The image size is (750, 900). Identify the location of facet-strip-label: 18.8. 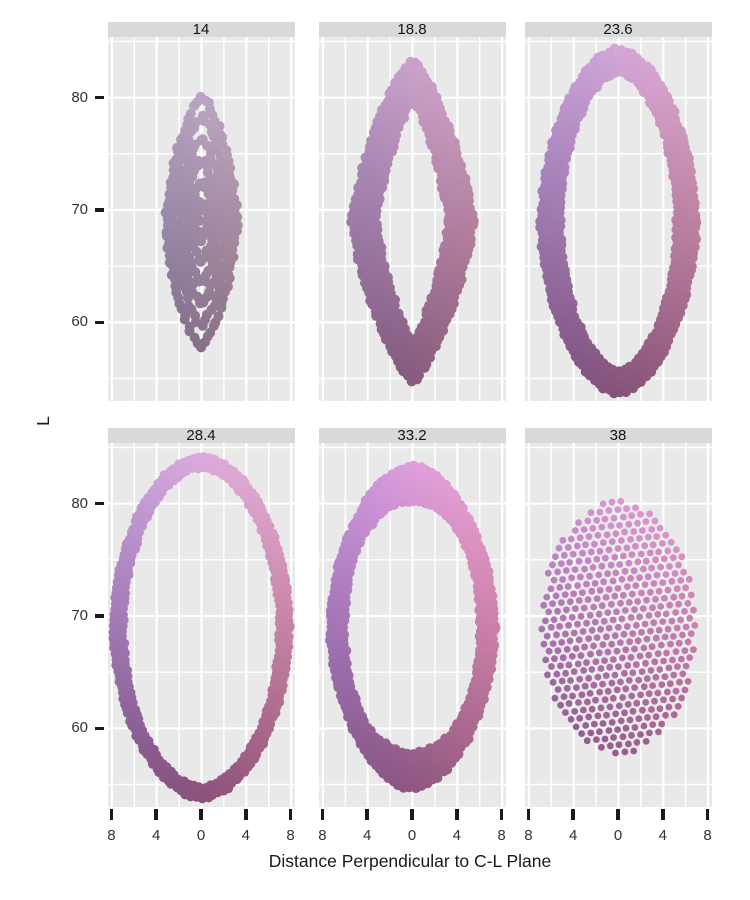
(412, 29).